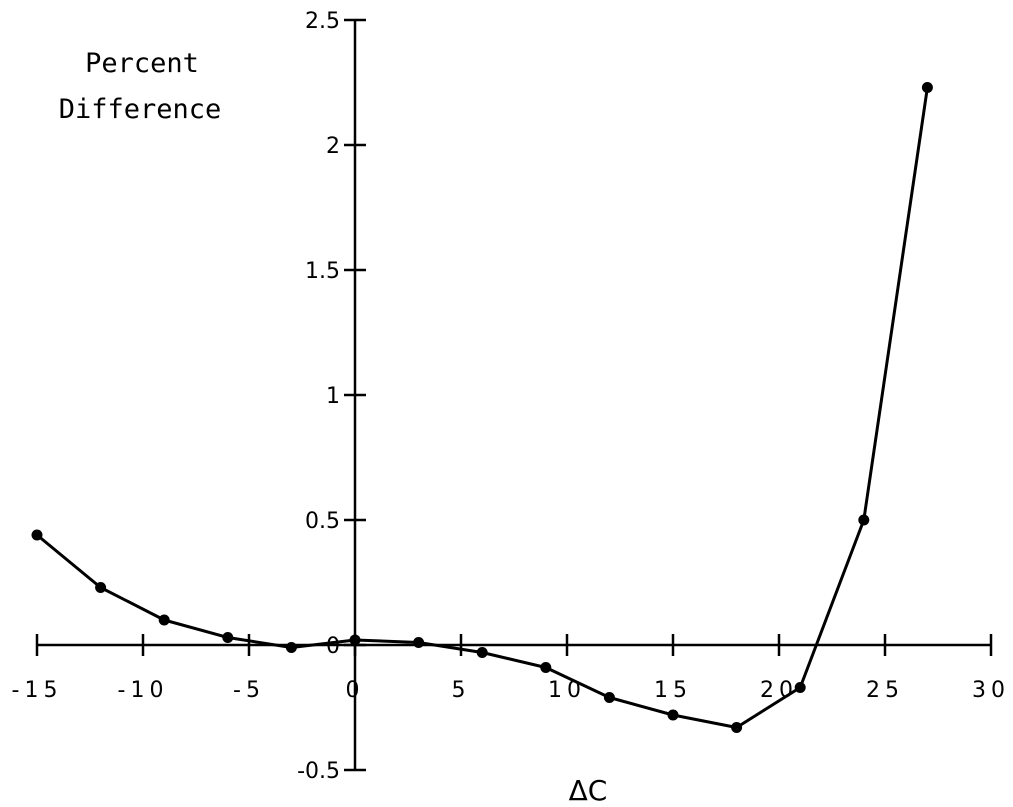  Describe the element at coordinates (322, 21) in the screenshot. I see `y-tick-label: 2.5` at that location.